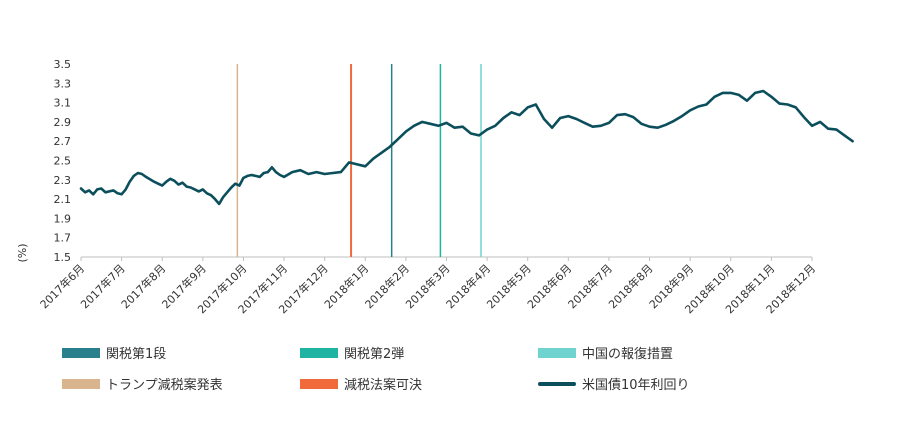 The image size is (905, 426). I want to click on y-tick-label: 3.1, so click(63, 103).